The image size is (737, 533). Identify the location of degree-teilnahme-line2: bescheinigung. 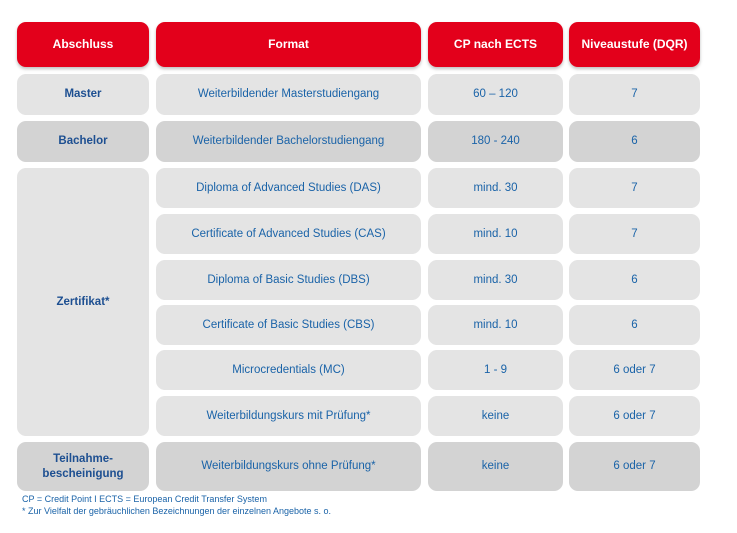
(83, 473).